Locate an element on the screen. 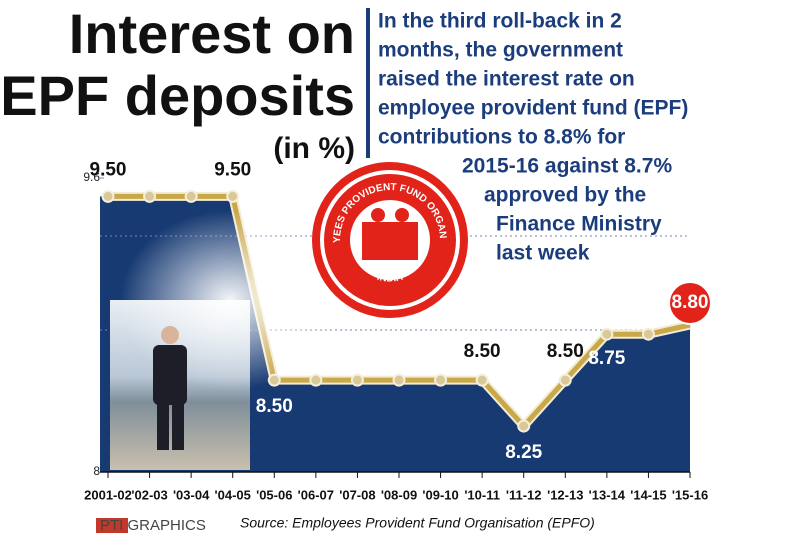  emblem-text: INDIA is located at coordinates (390, 278).